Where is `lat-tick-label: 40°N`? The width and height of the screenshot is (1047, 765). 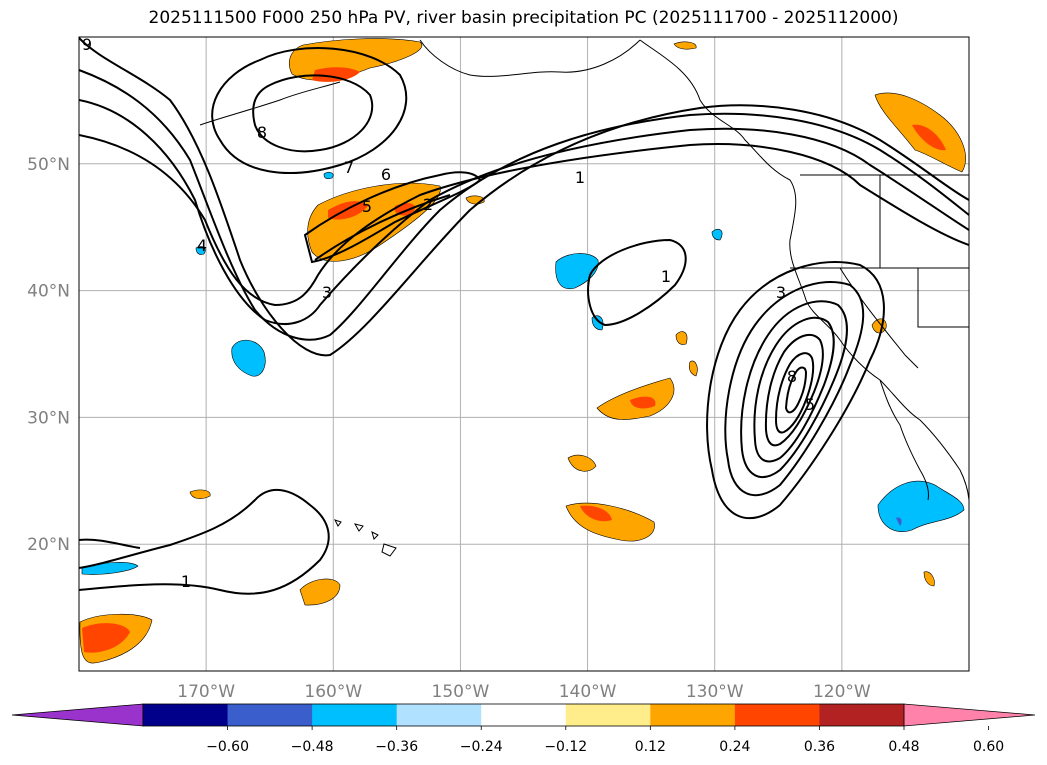
lat-tick-label: 40°N is located at coordinates (48, 292).